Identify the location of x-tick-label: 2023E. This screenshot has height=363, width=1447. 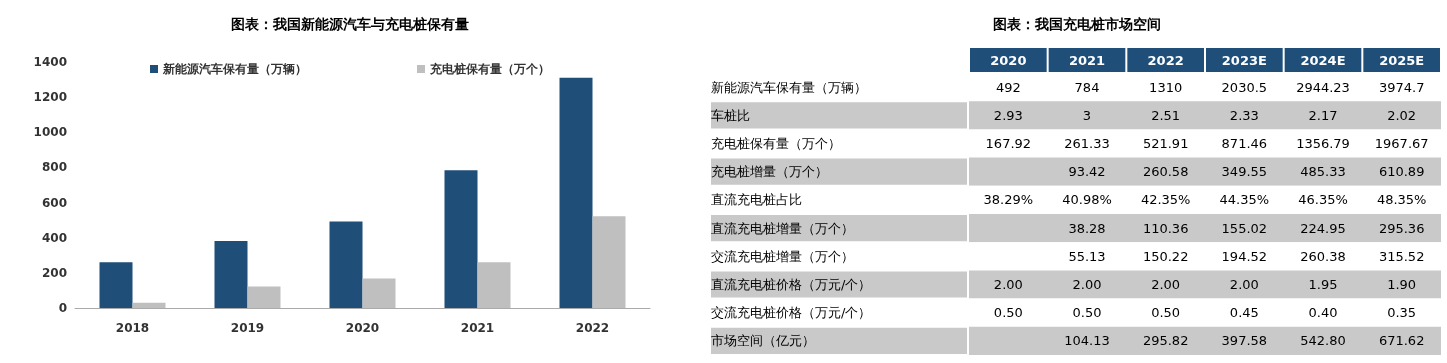
(1244, 60).